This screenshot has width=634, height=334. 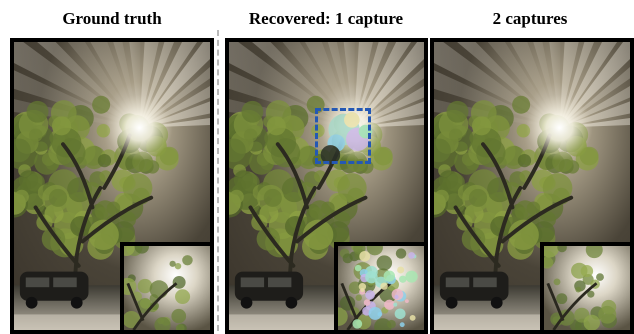 What do you see at coordinates (112, 18) in the screenshot?
I see `heading-ground-truth: Ground truth` at bounding box center [112, 18].